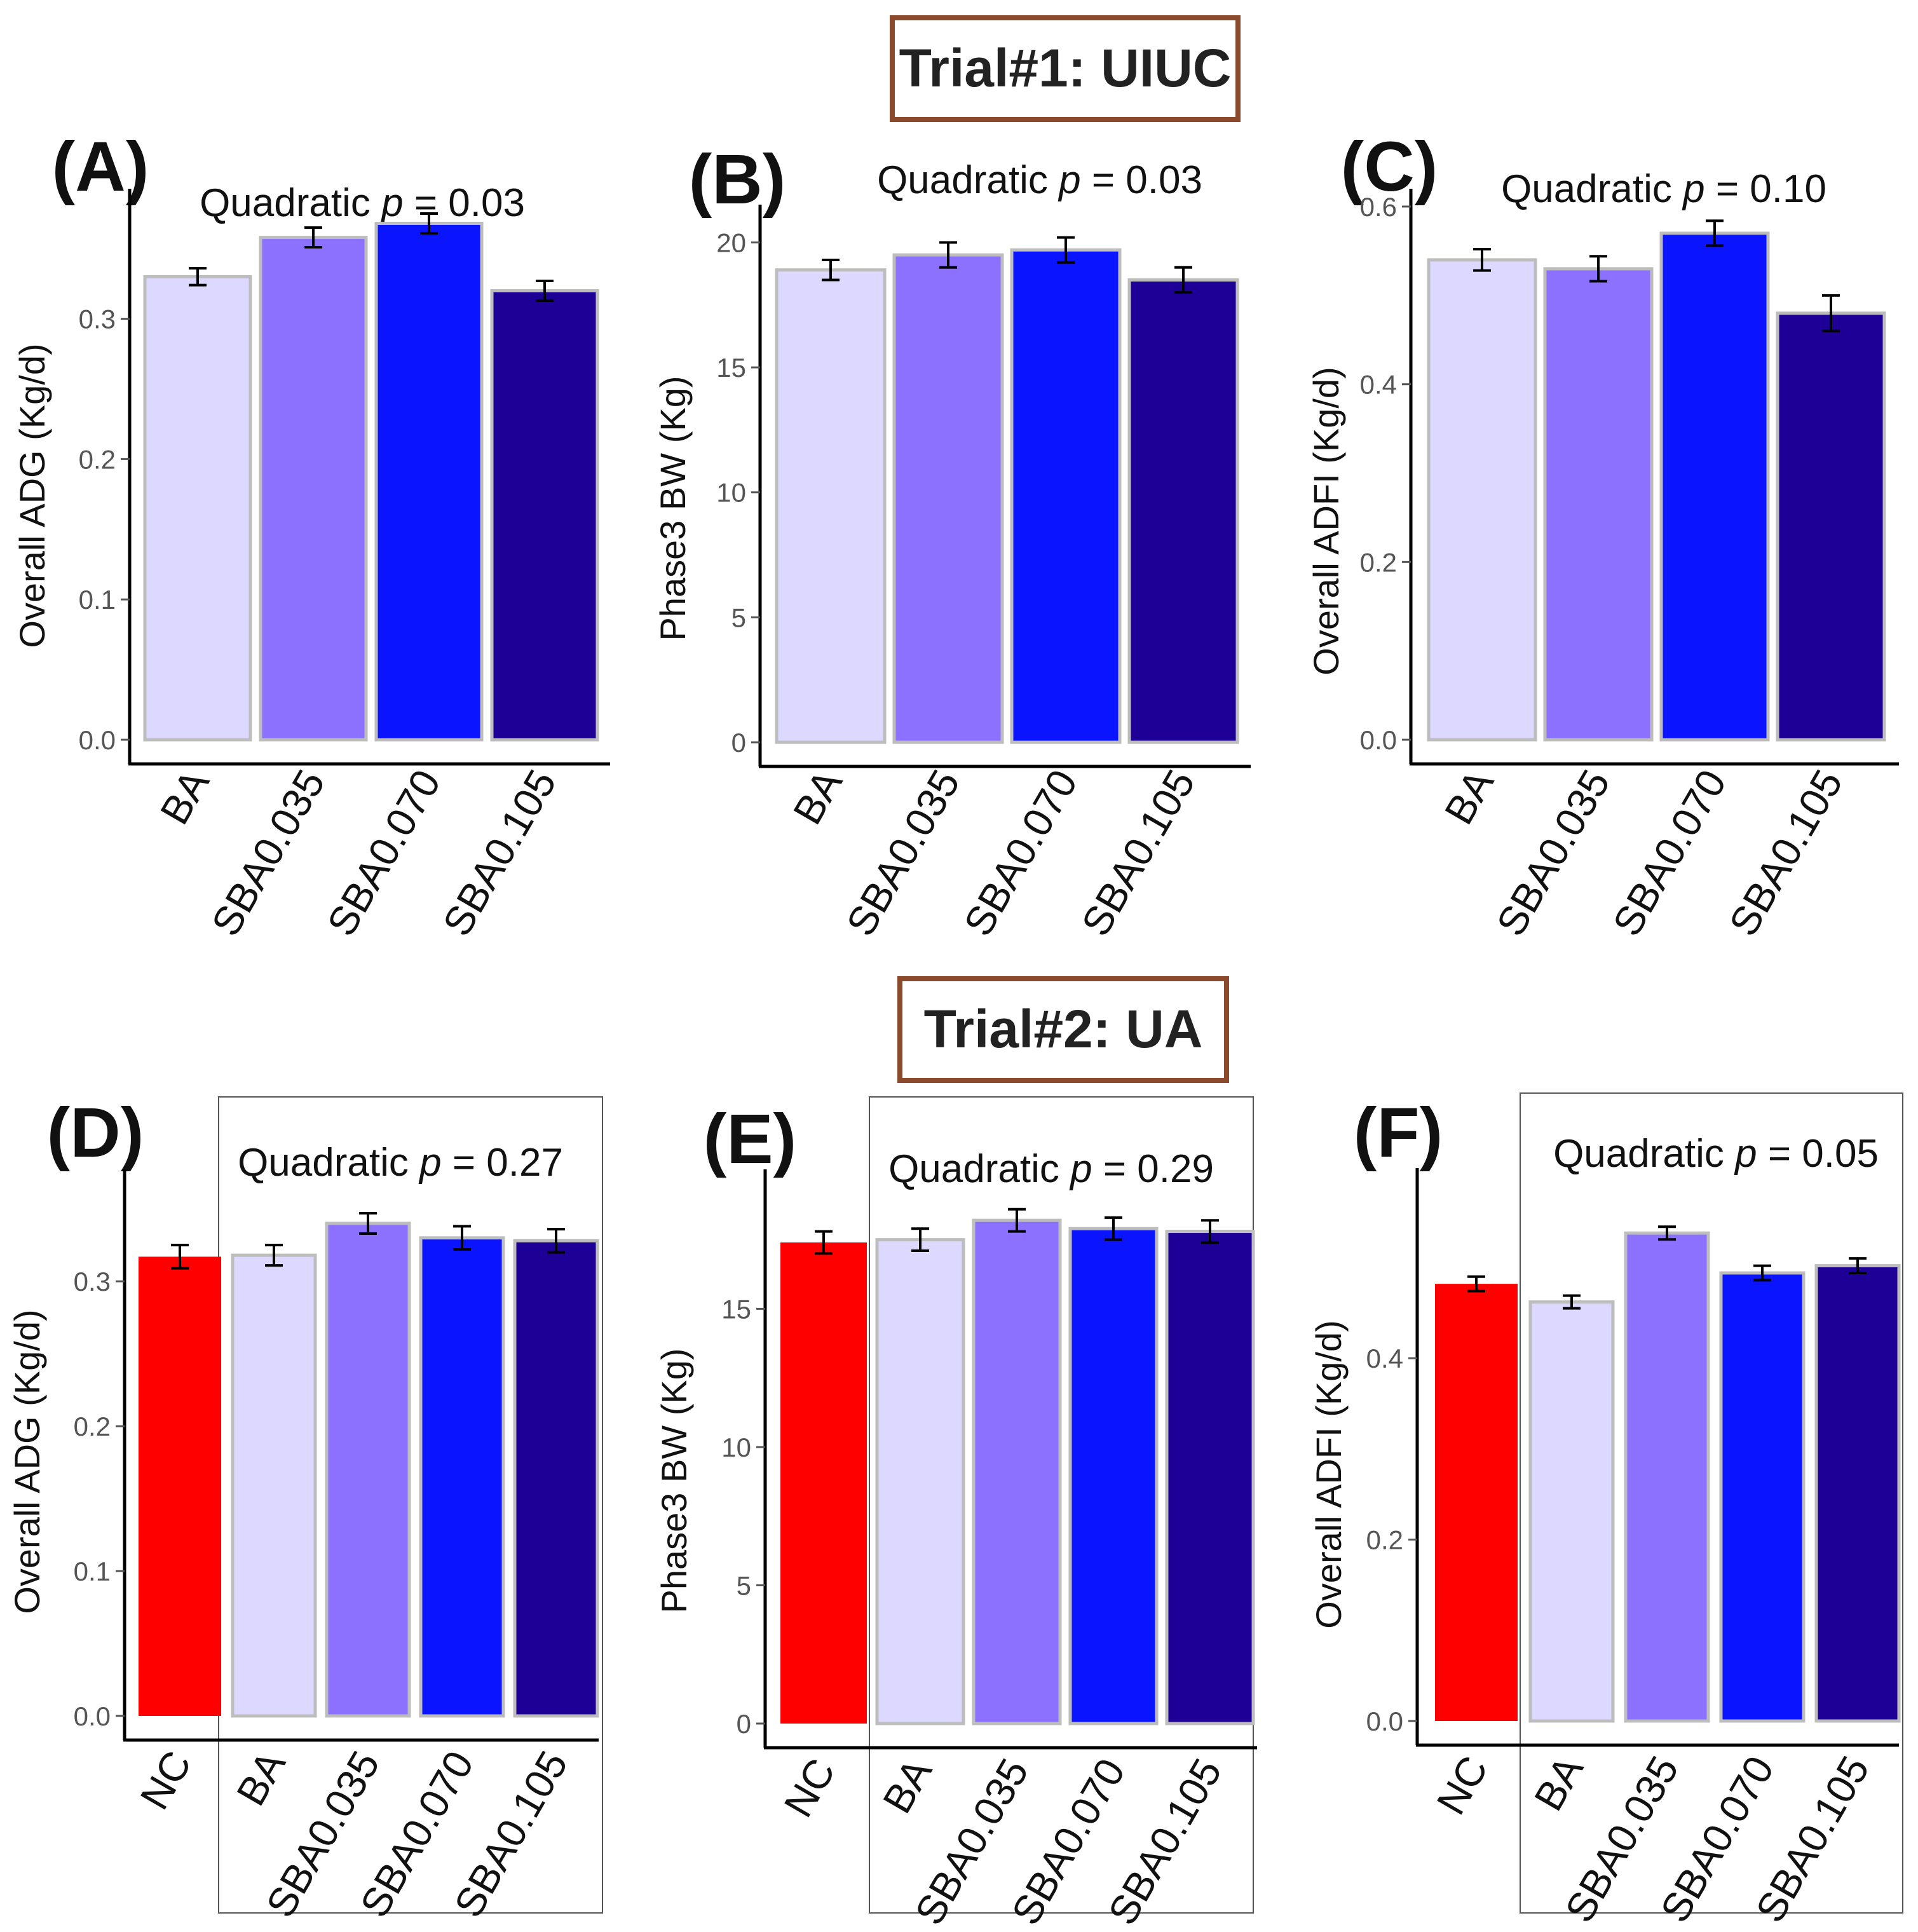 Image resolution: width=1918 pixels, height=1932 pixels. Describe the element at coordinates (1063, 1029) in the screenshot. I see `trial2-title-box` at that location.